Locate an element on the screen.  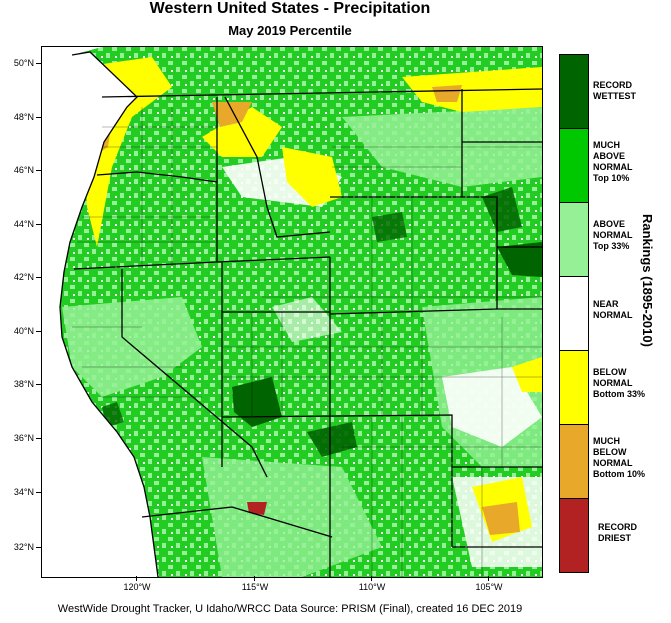
x-tick-label: 105°W is located at coordinates (489, 587).